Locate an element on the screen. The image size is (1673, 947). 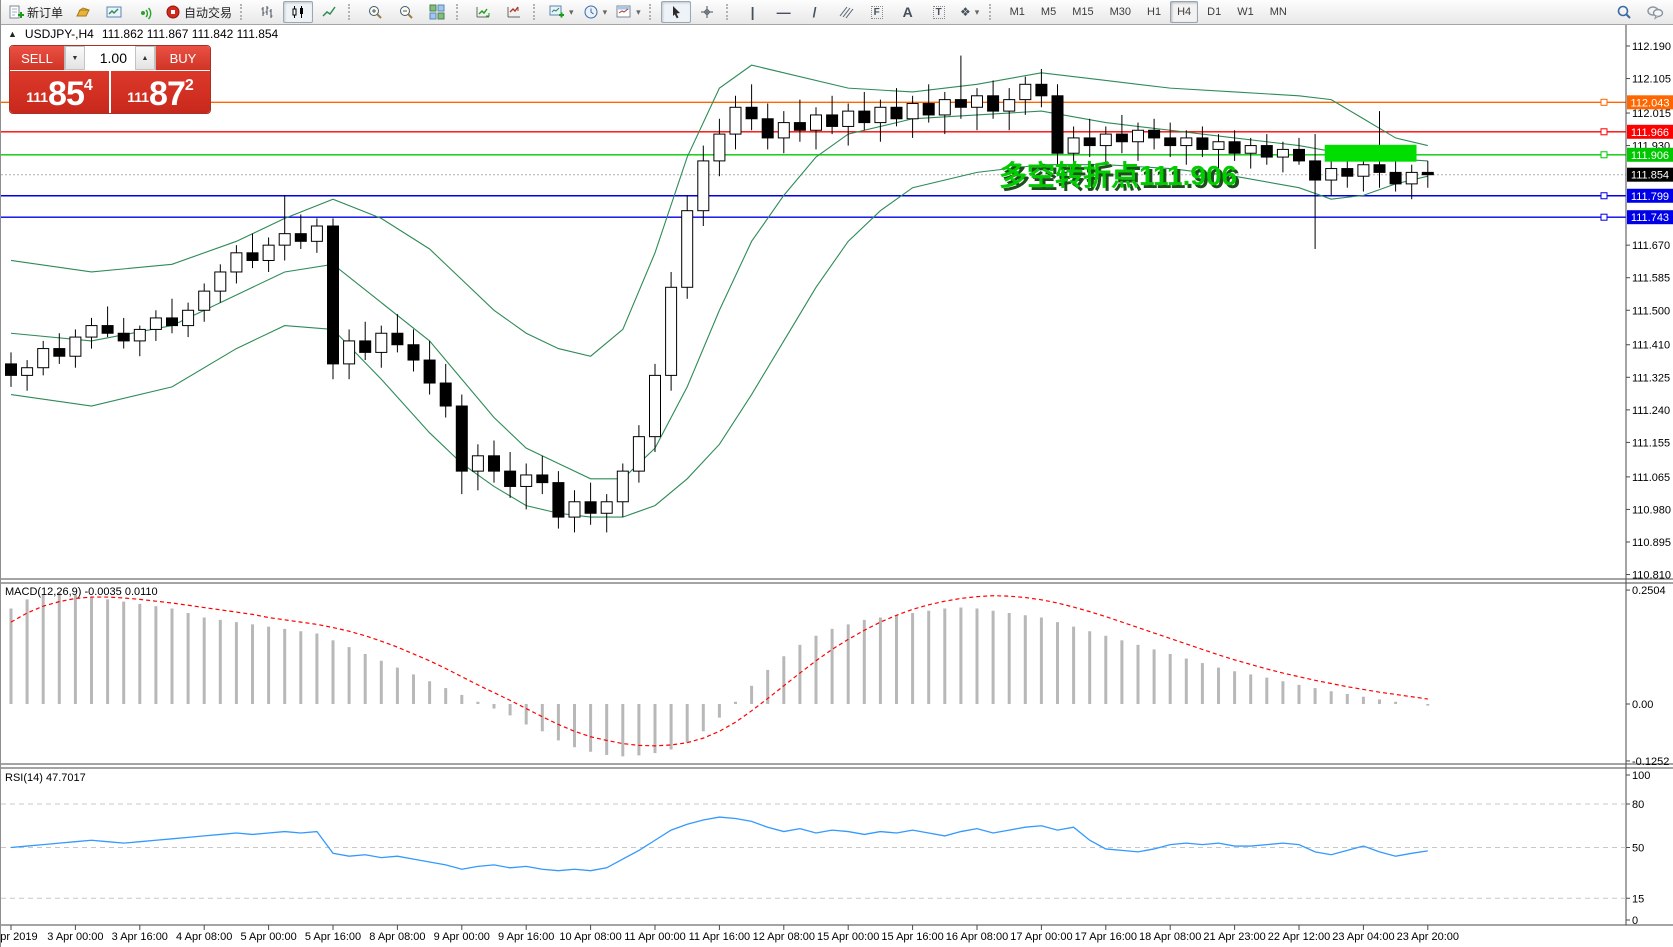
periods-button: ▾ is located at coordinates (595, 12).